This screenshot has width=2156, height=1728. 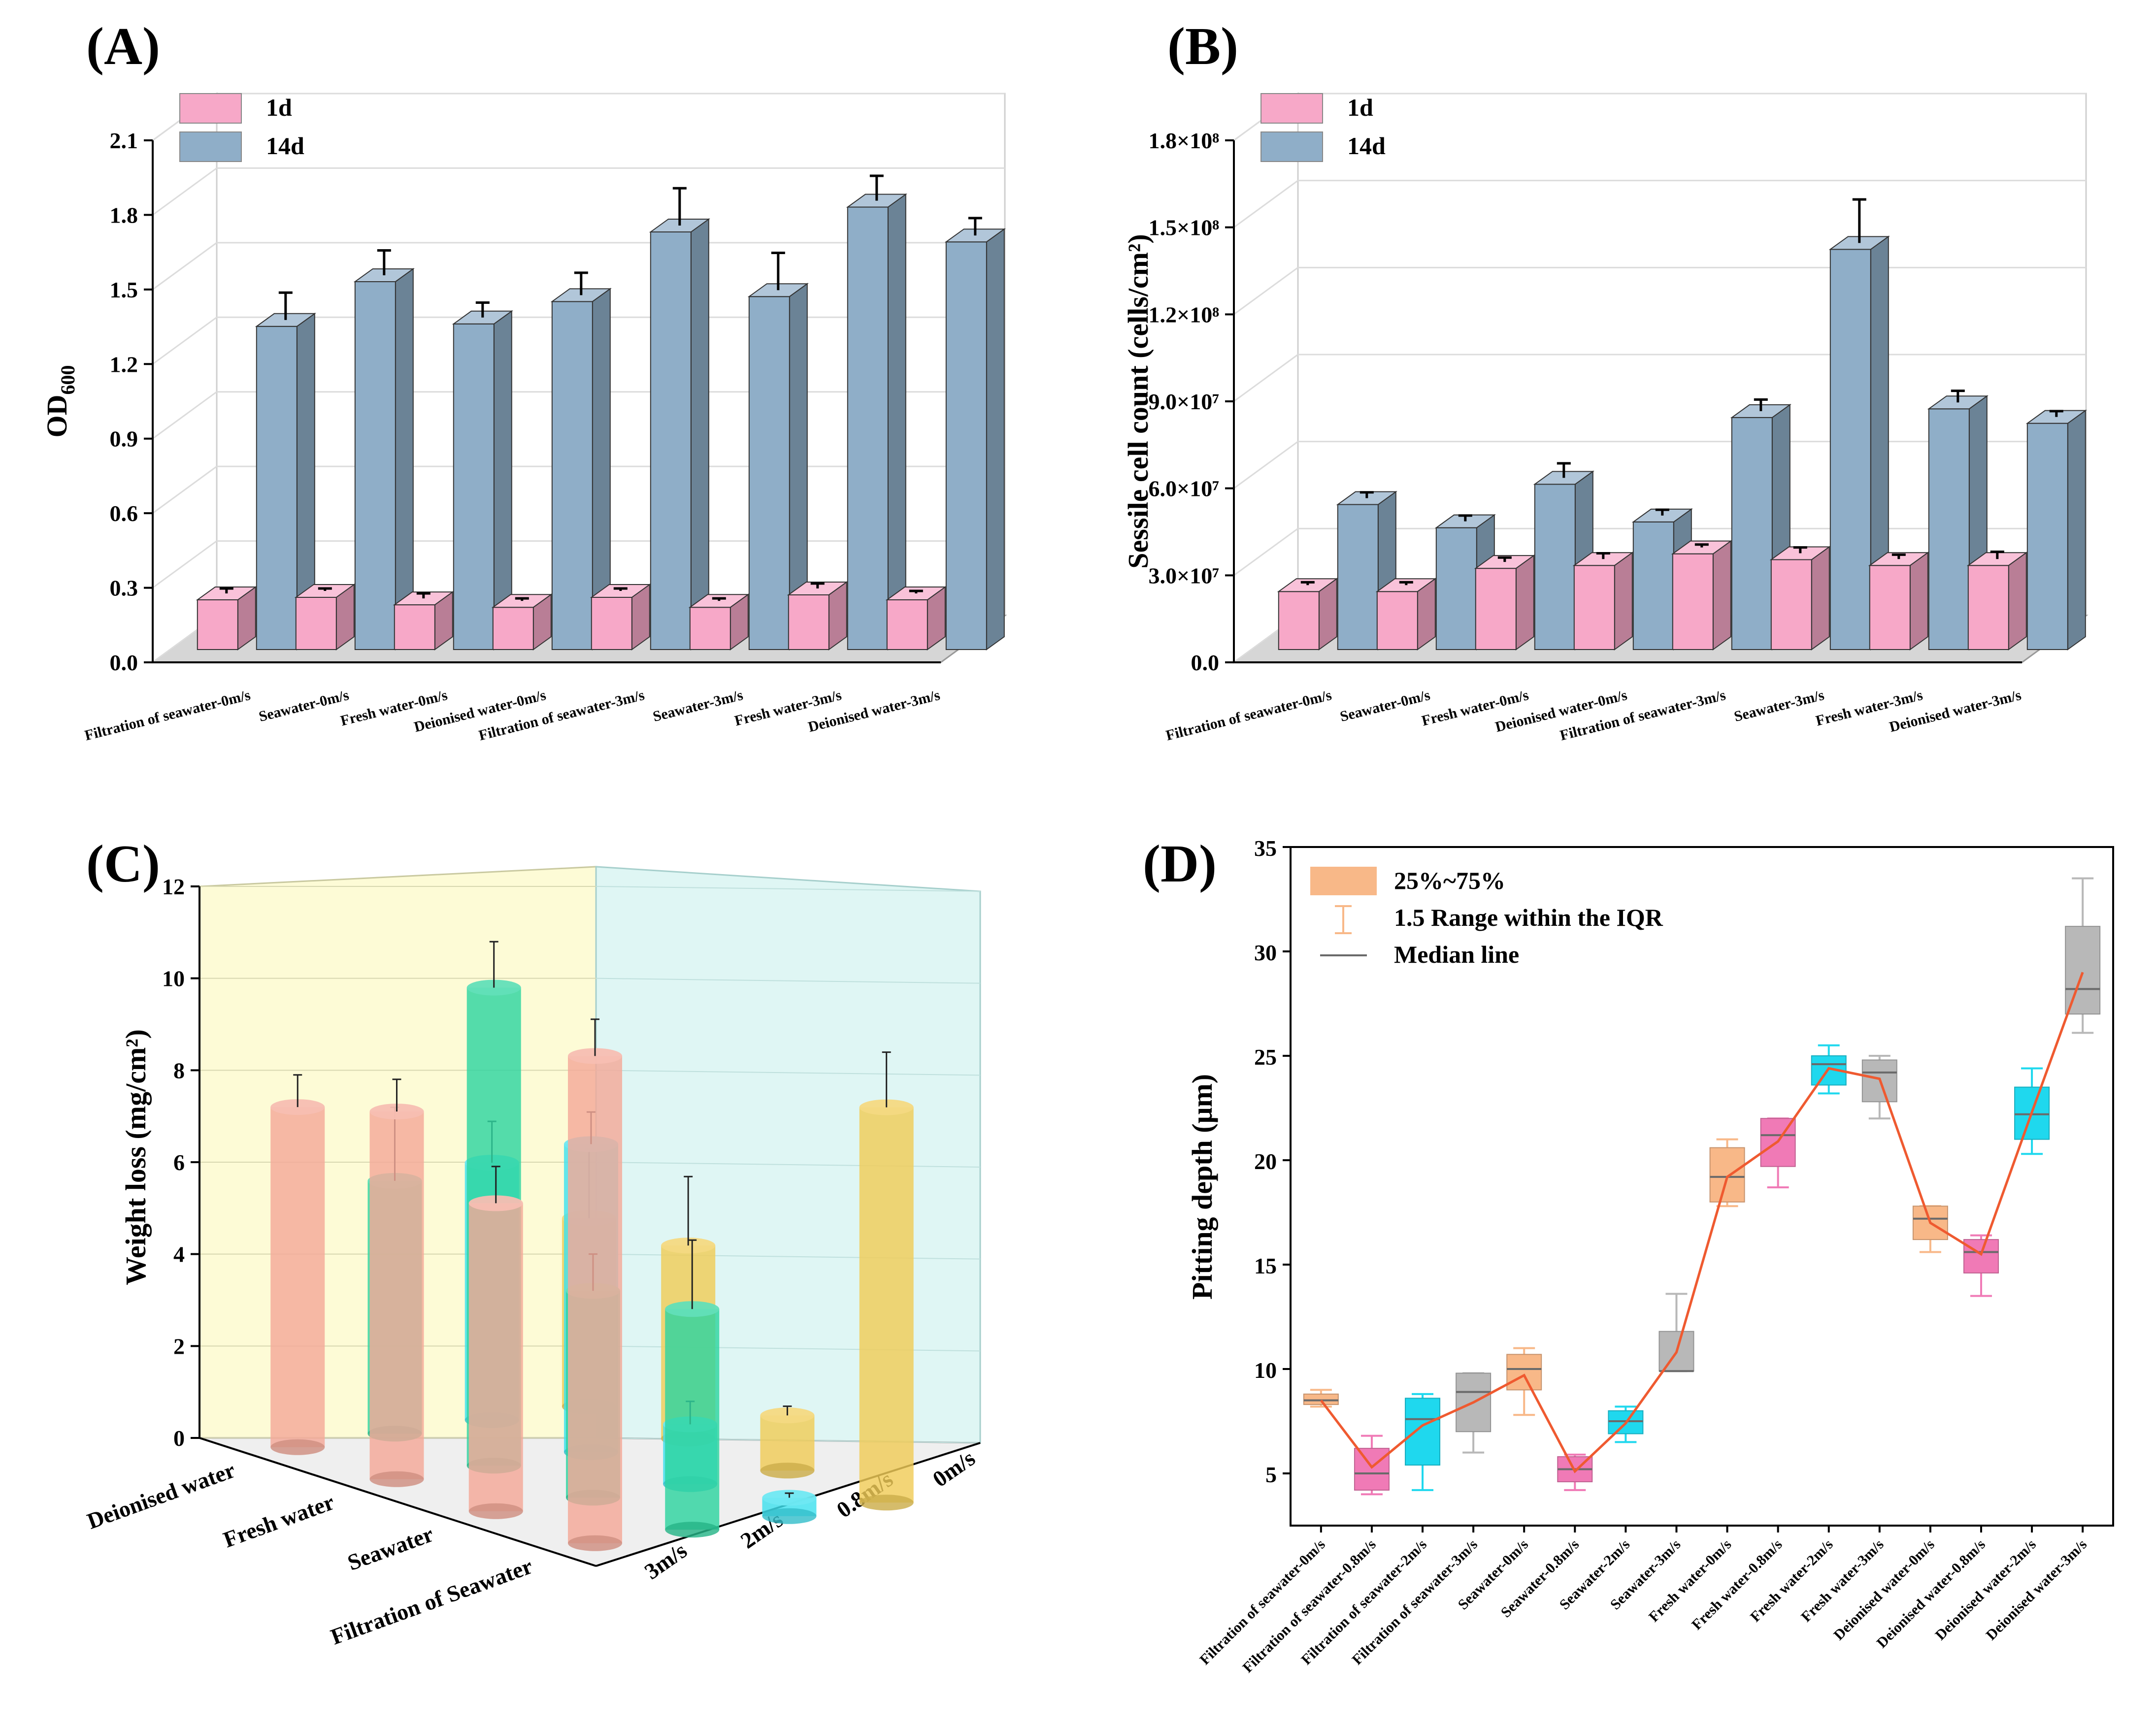 What do you see at coordinates (1265, 848) in the screenshot?
I see `y-tick-label: 35` at bounding box center [1265, 848].